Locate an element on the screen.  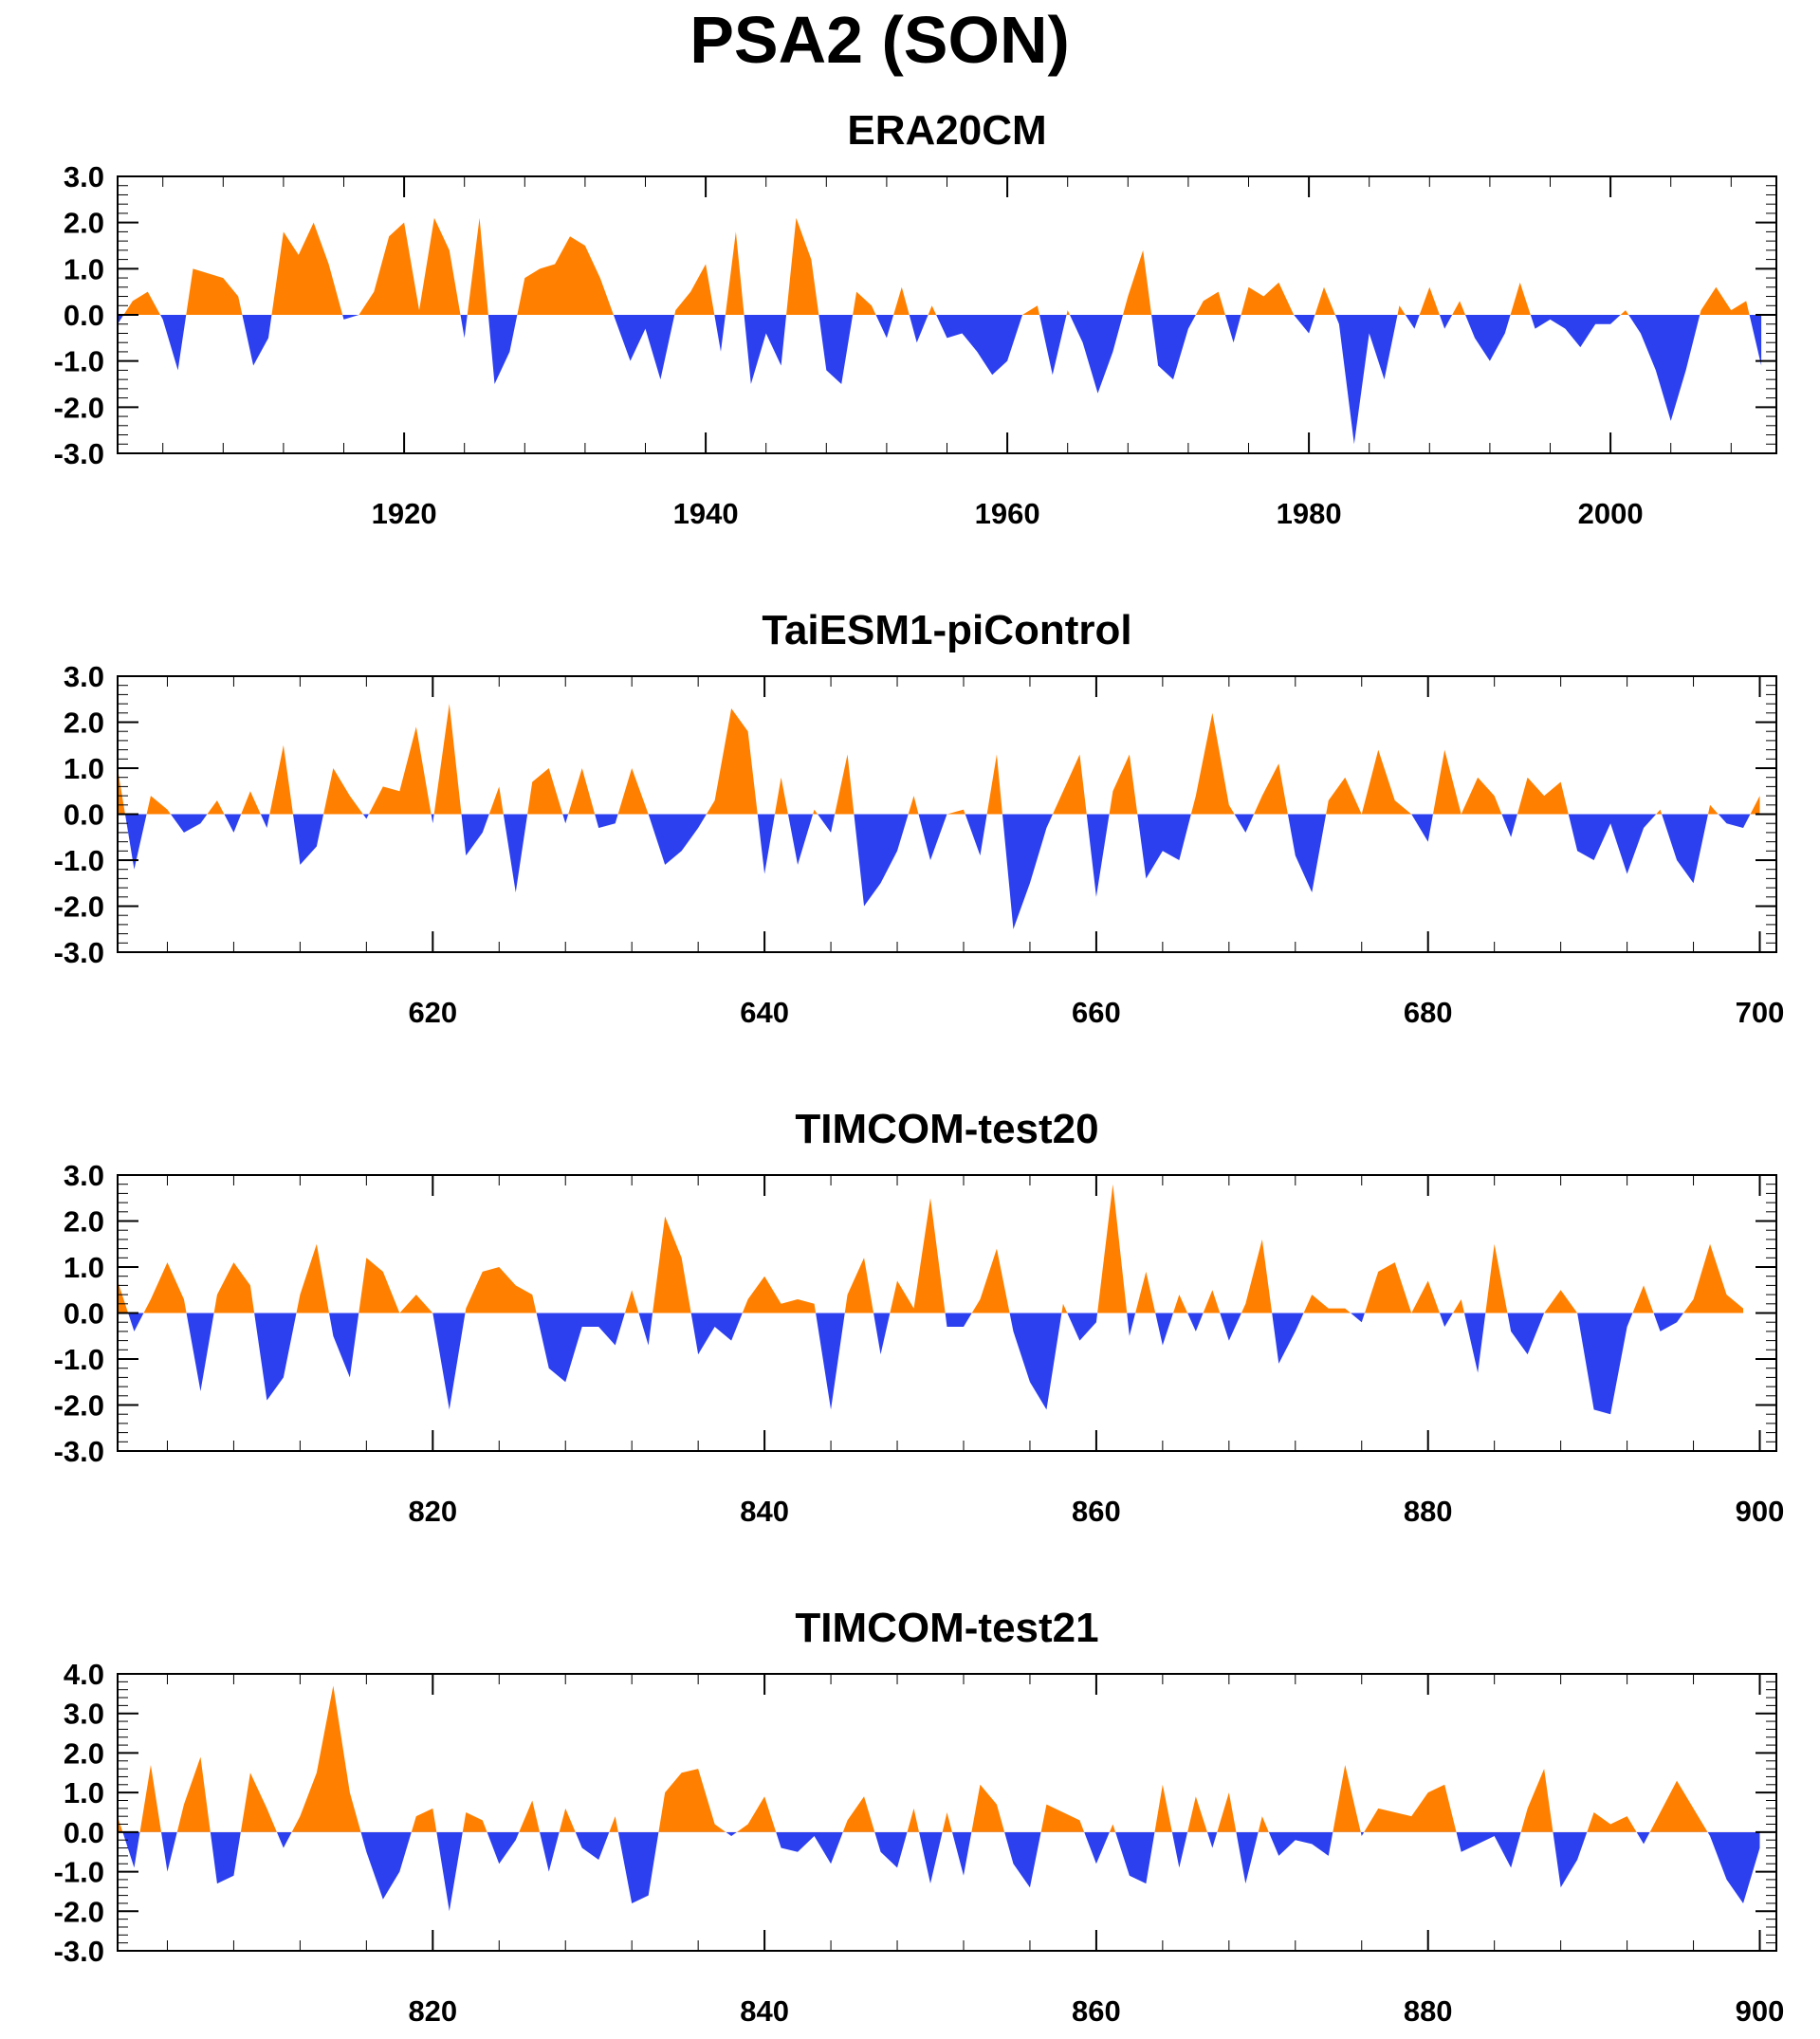
x-tick-label: 1960 is located at coordinates (1008, 513).